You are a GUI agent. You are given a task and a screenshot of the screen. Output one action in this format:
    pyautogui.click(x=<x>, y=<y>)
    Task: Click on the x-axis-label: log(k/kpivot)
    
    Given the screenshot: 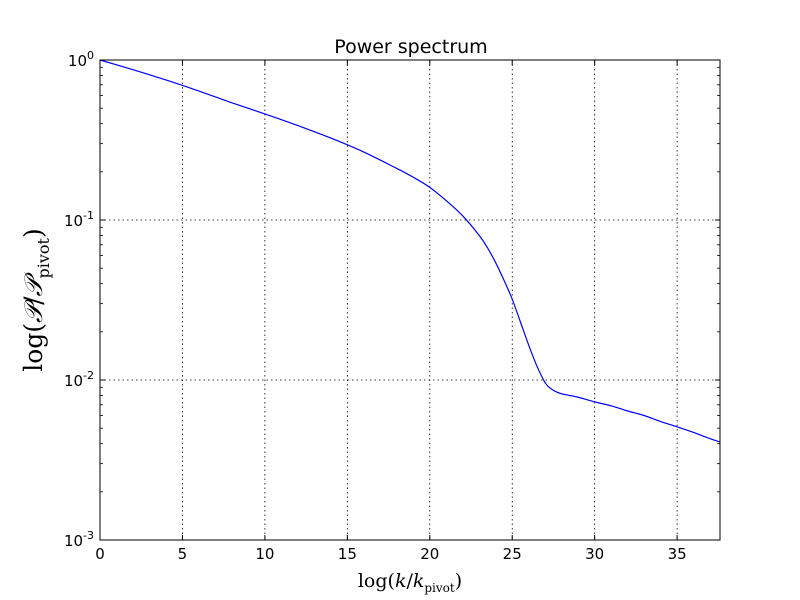 What is the action you would take?
    pyautogui.click(x=410, y=582)
    